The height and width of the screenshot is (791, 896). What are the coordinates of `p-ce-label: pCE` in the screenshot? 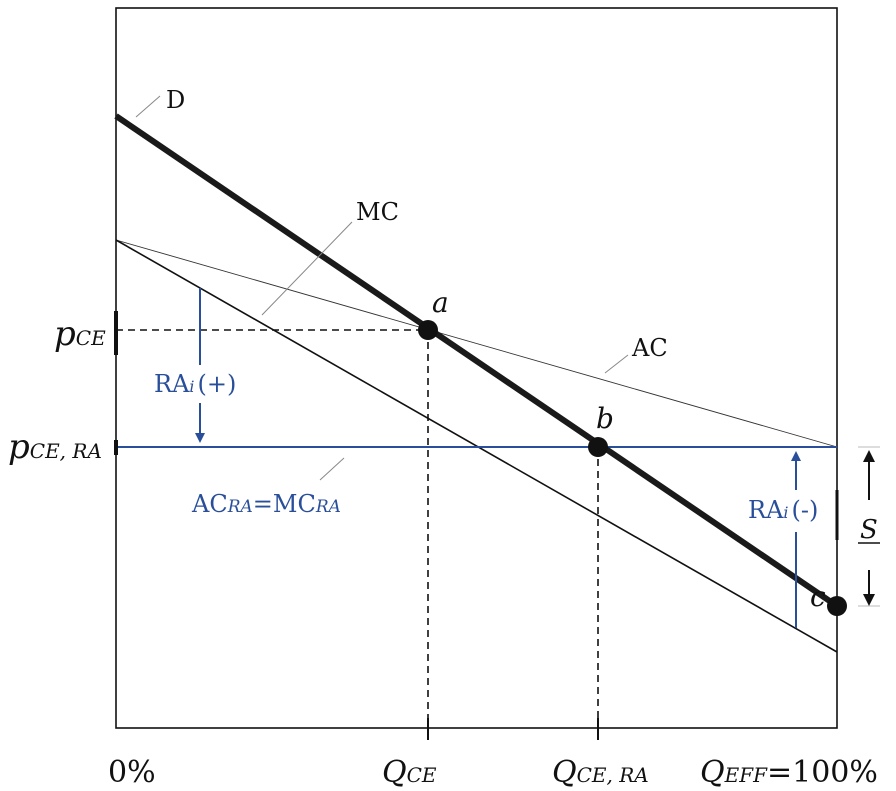 It's located at (80, 334).